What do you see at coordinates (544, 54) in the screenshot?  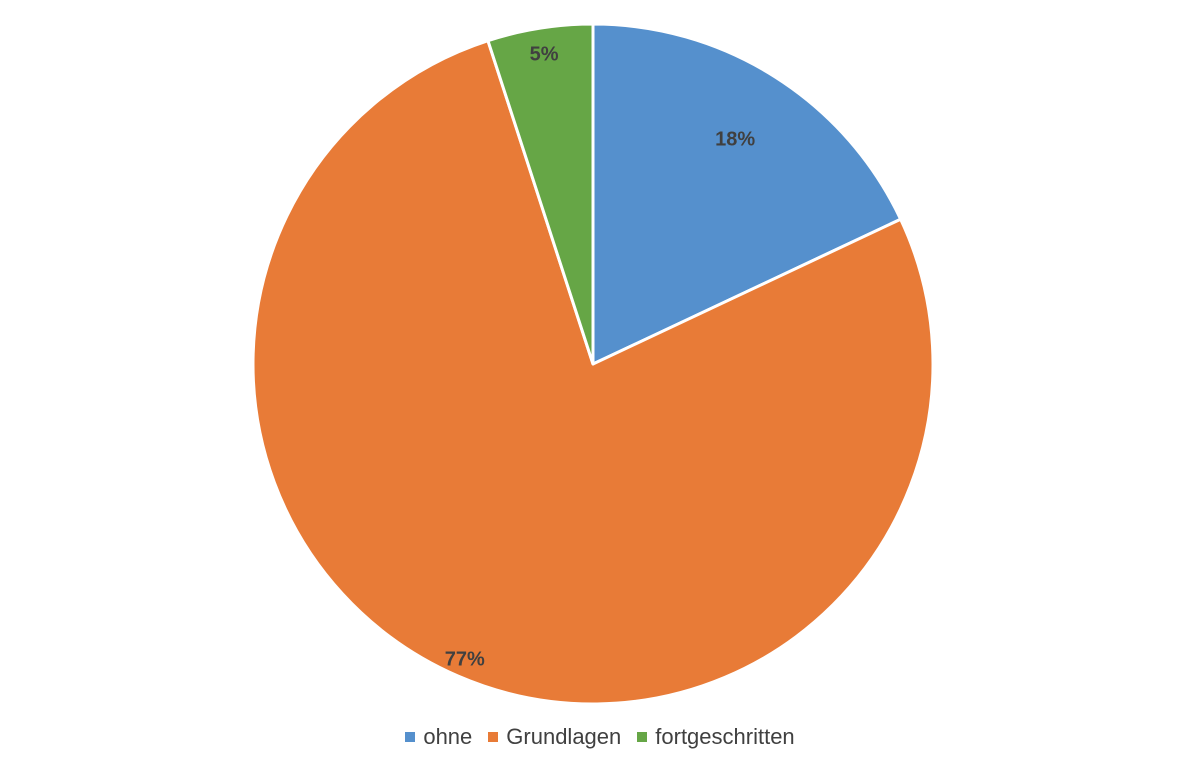 I see `data-label-fortgeschritten: 5%` at bounding box center [544, 54].